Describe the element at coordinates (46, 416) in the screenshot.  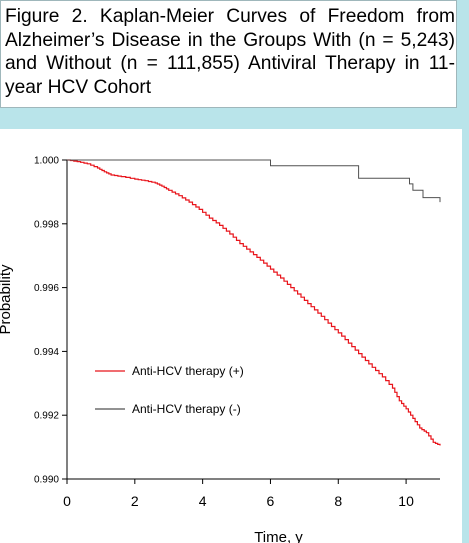
I see `y-tick-label: 0.992` at that location.